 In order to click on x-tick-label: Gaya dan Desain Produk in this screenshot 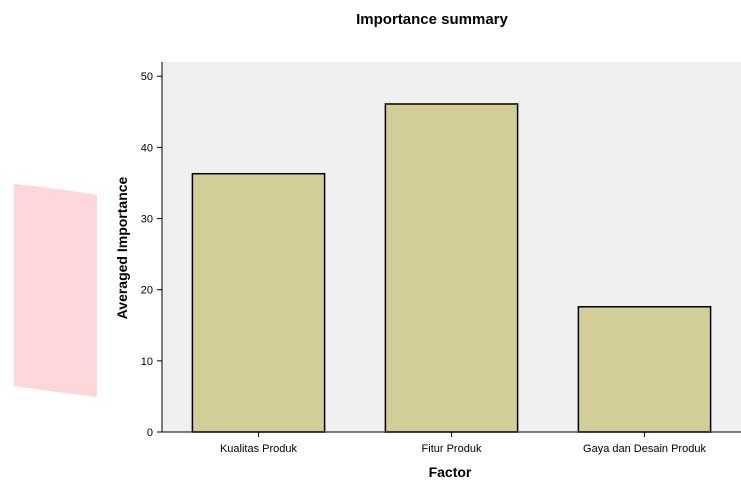, I will do `click(644, 449)`.